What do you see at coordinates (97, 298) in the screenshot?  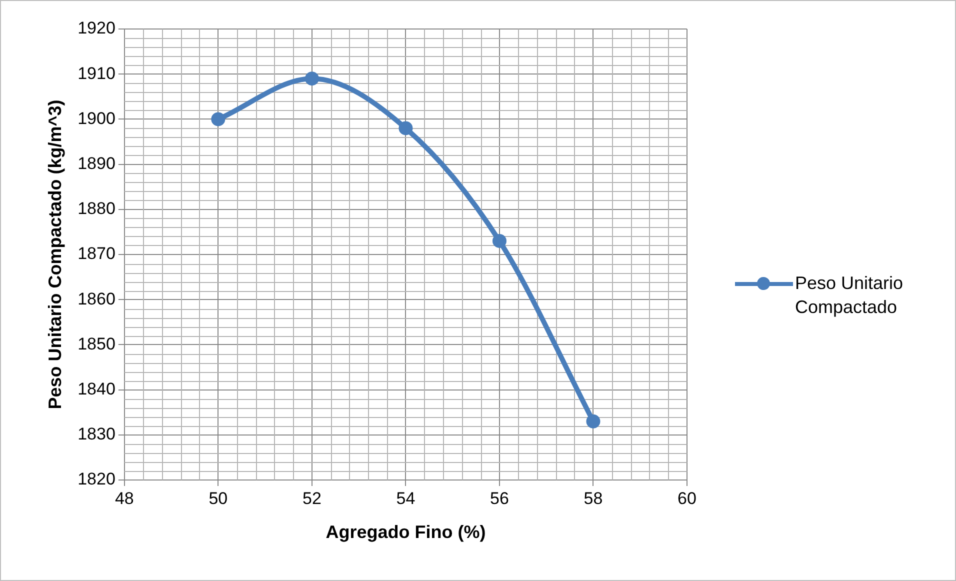 I see `y-tick-label: 1860` at bounding box center [97, 298].